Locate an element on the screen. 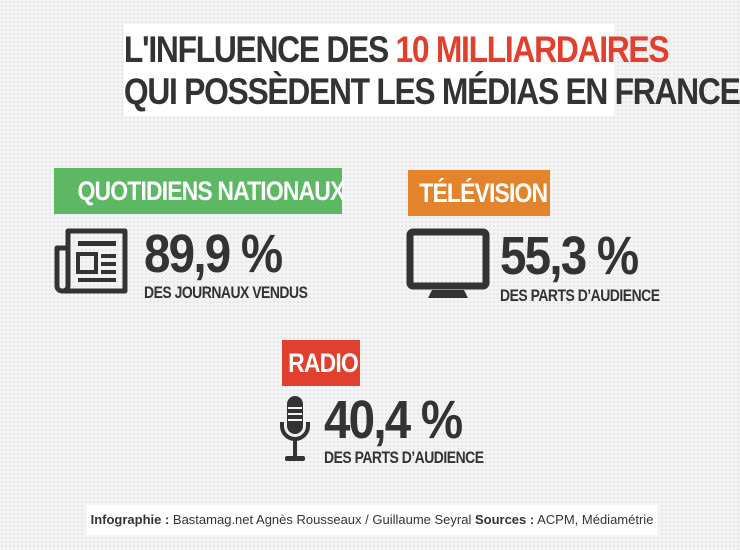 This screenshot has width=740, height=550. label-television-text: TÉLÉVISION is located at coordinates (483, 193).